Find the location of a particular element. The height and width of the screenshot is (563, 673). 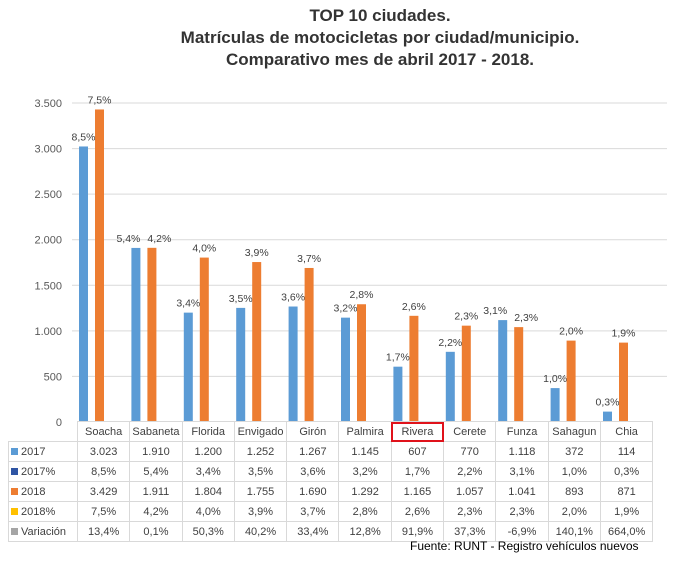

table-cell: 2,2% is located at coordinates (470, 471).